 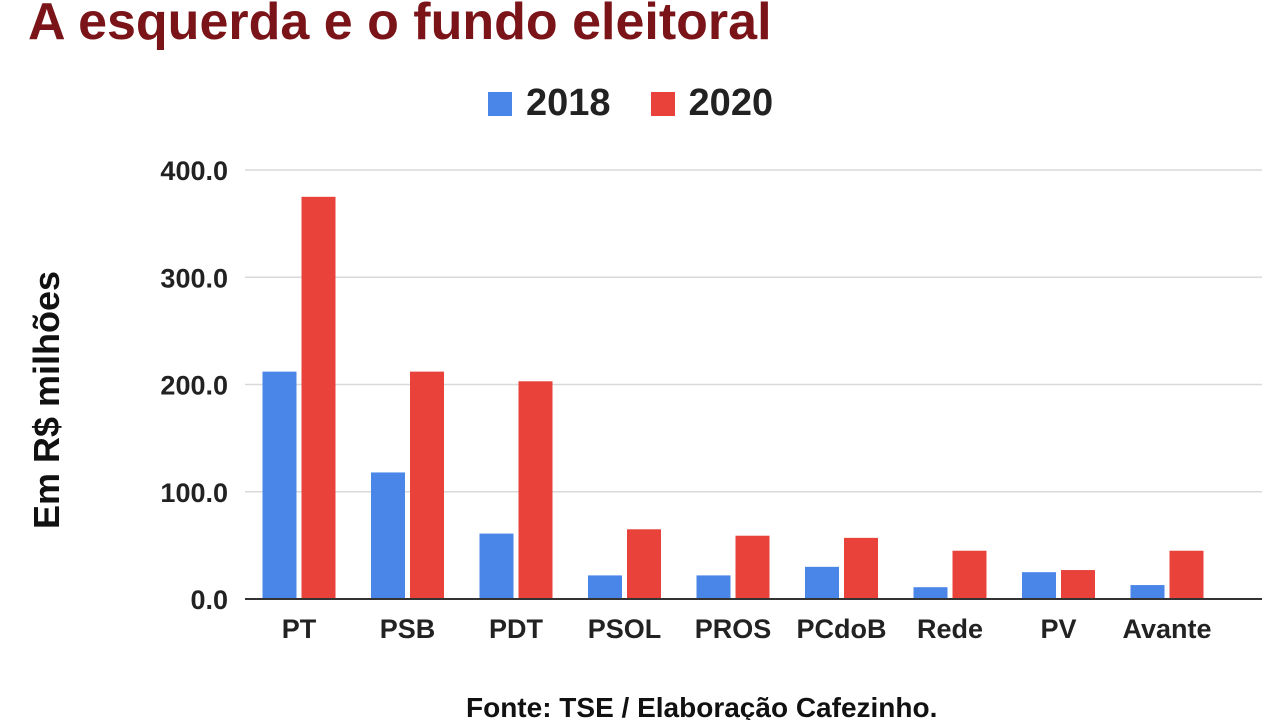 I want to click on chart-legend: 2018 2020, so click(x=650, y=103).